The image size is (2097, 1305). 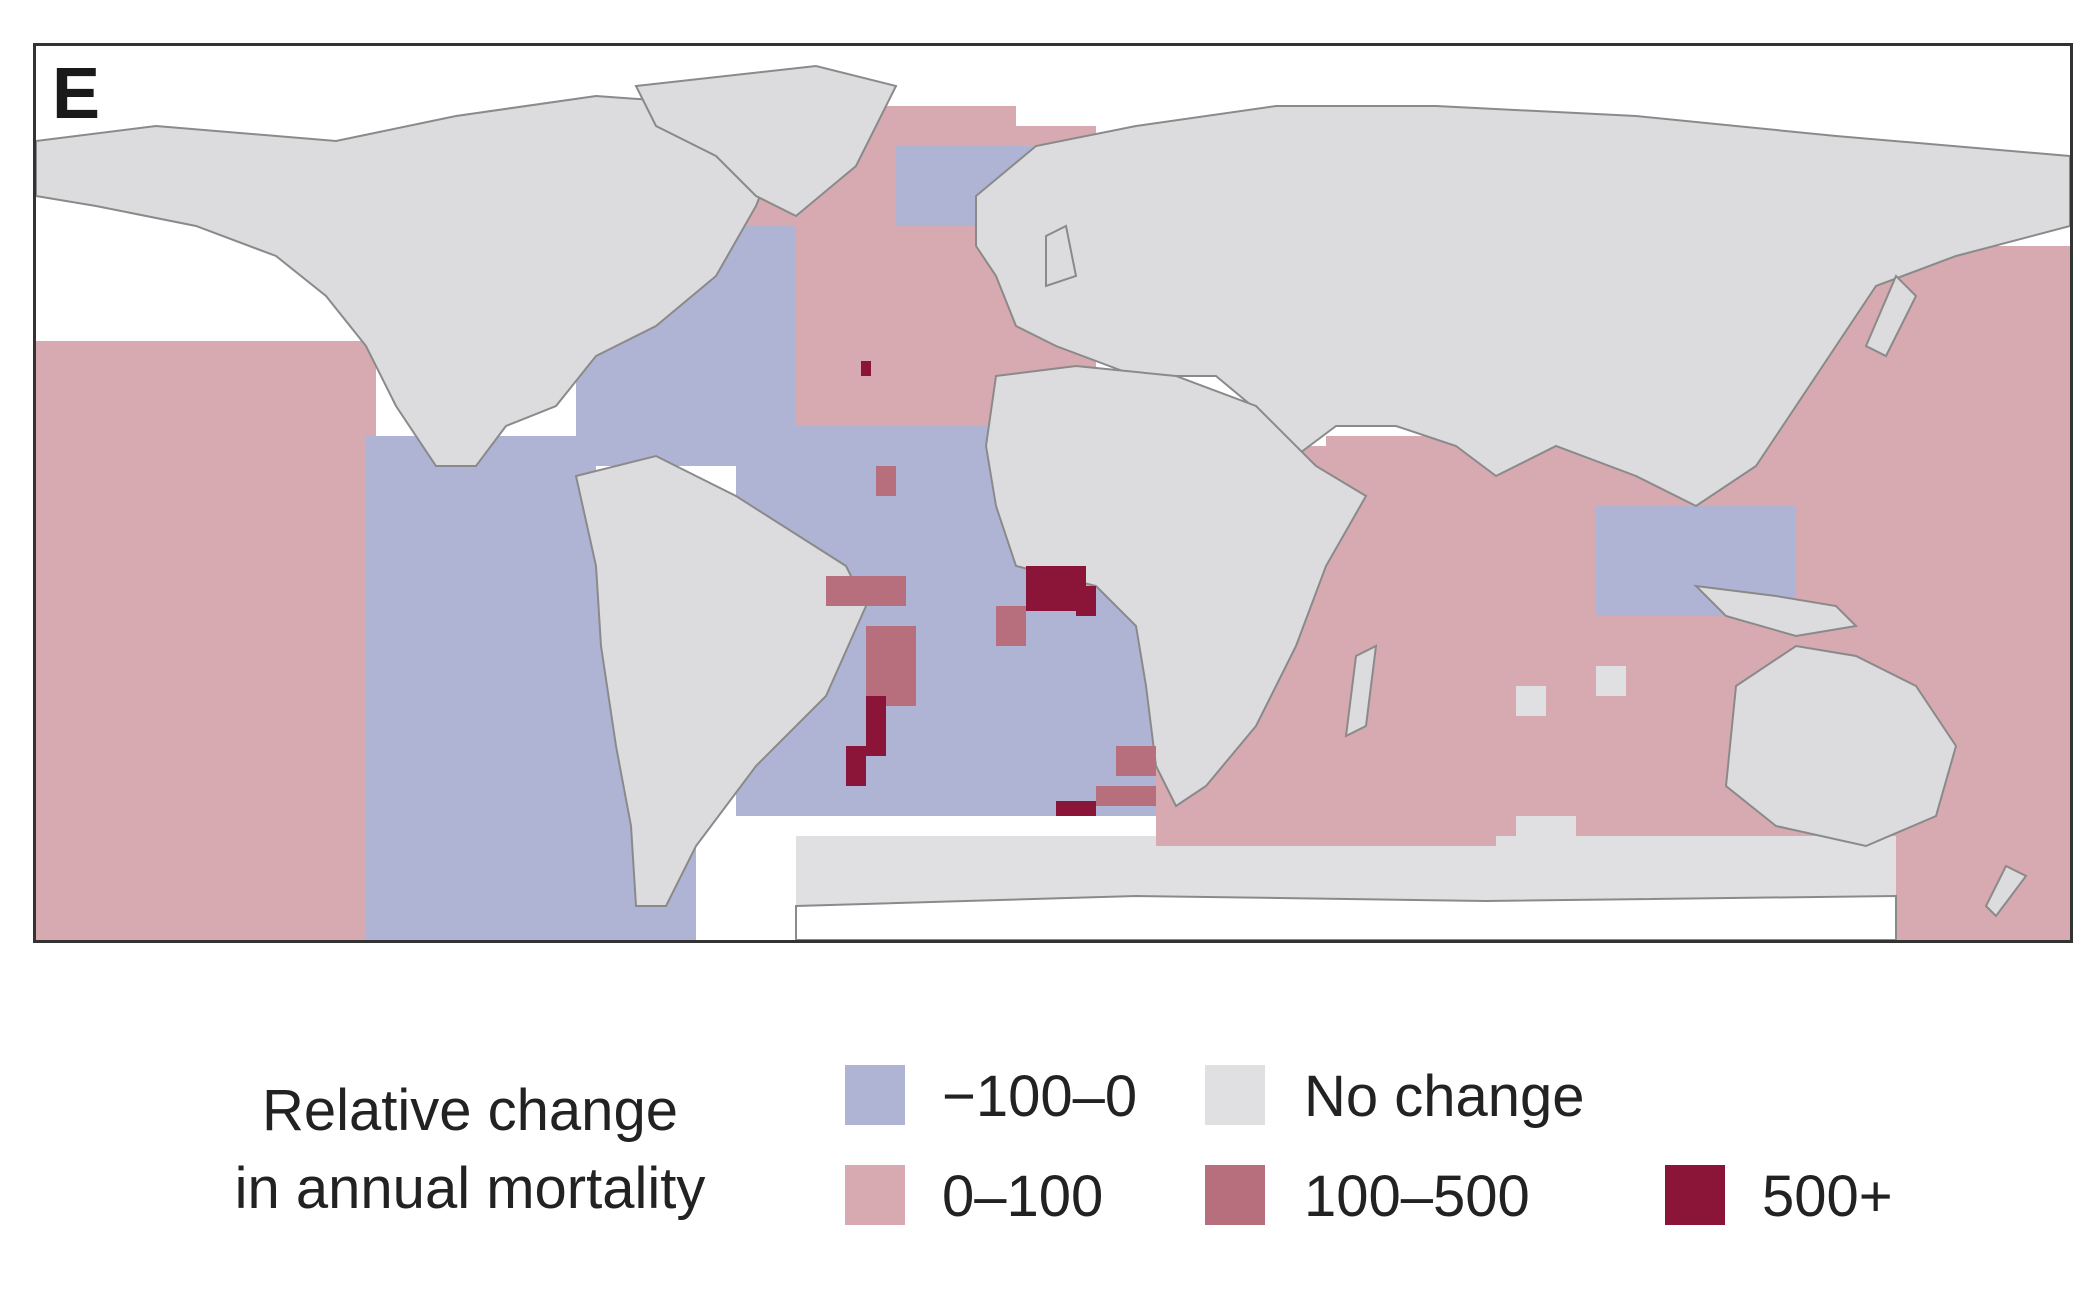 I want to click on legend-swatch-increase-low, so click(x=875, y=1195).